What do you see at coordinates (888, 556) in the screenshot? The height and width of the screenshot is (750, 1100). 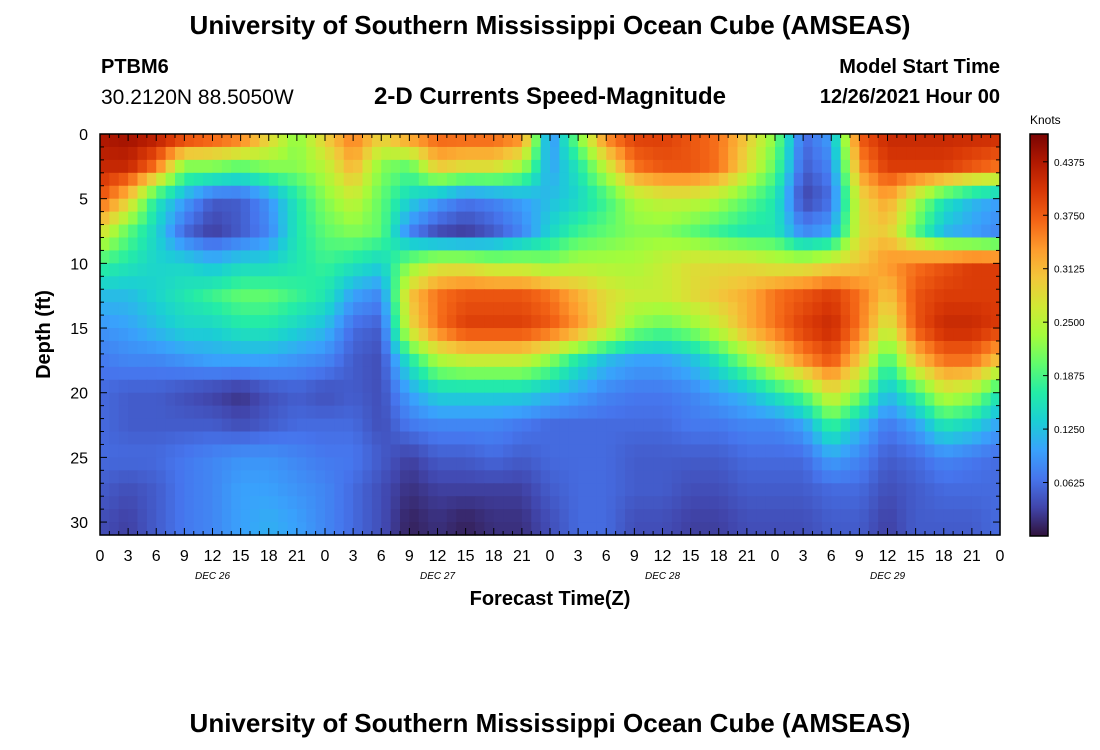 I see `x-tick-label: 12` at bounding box center [888, 556].